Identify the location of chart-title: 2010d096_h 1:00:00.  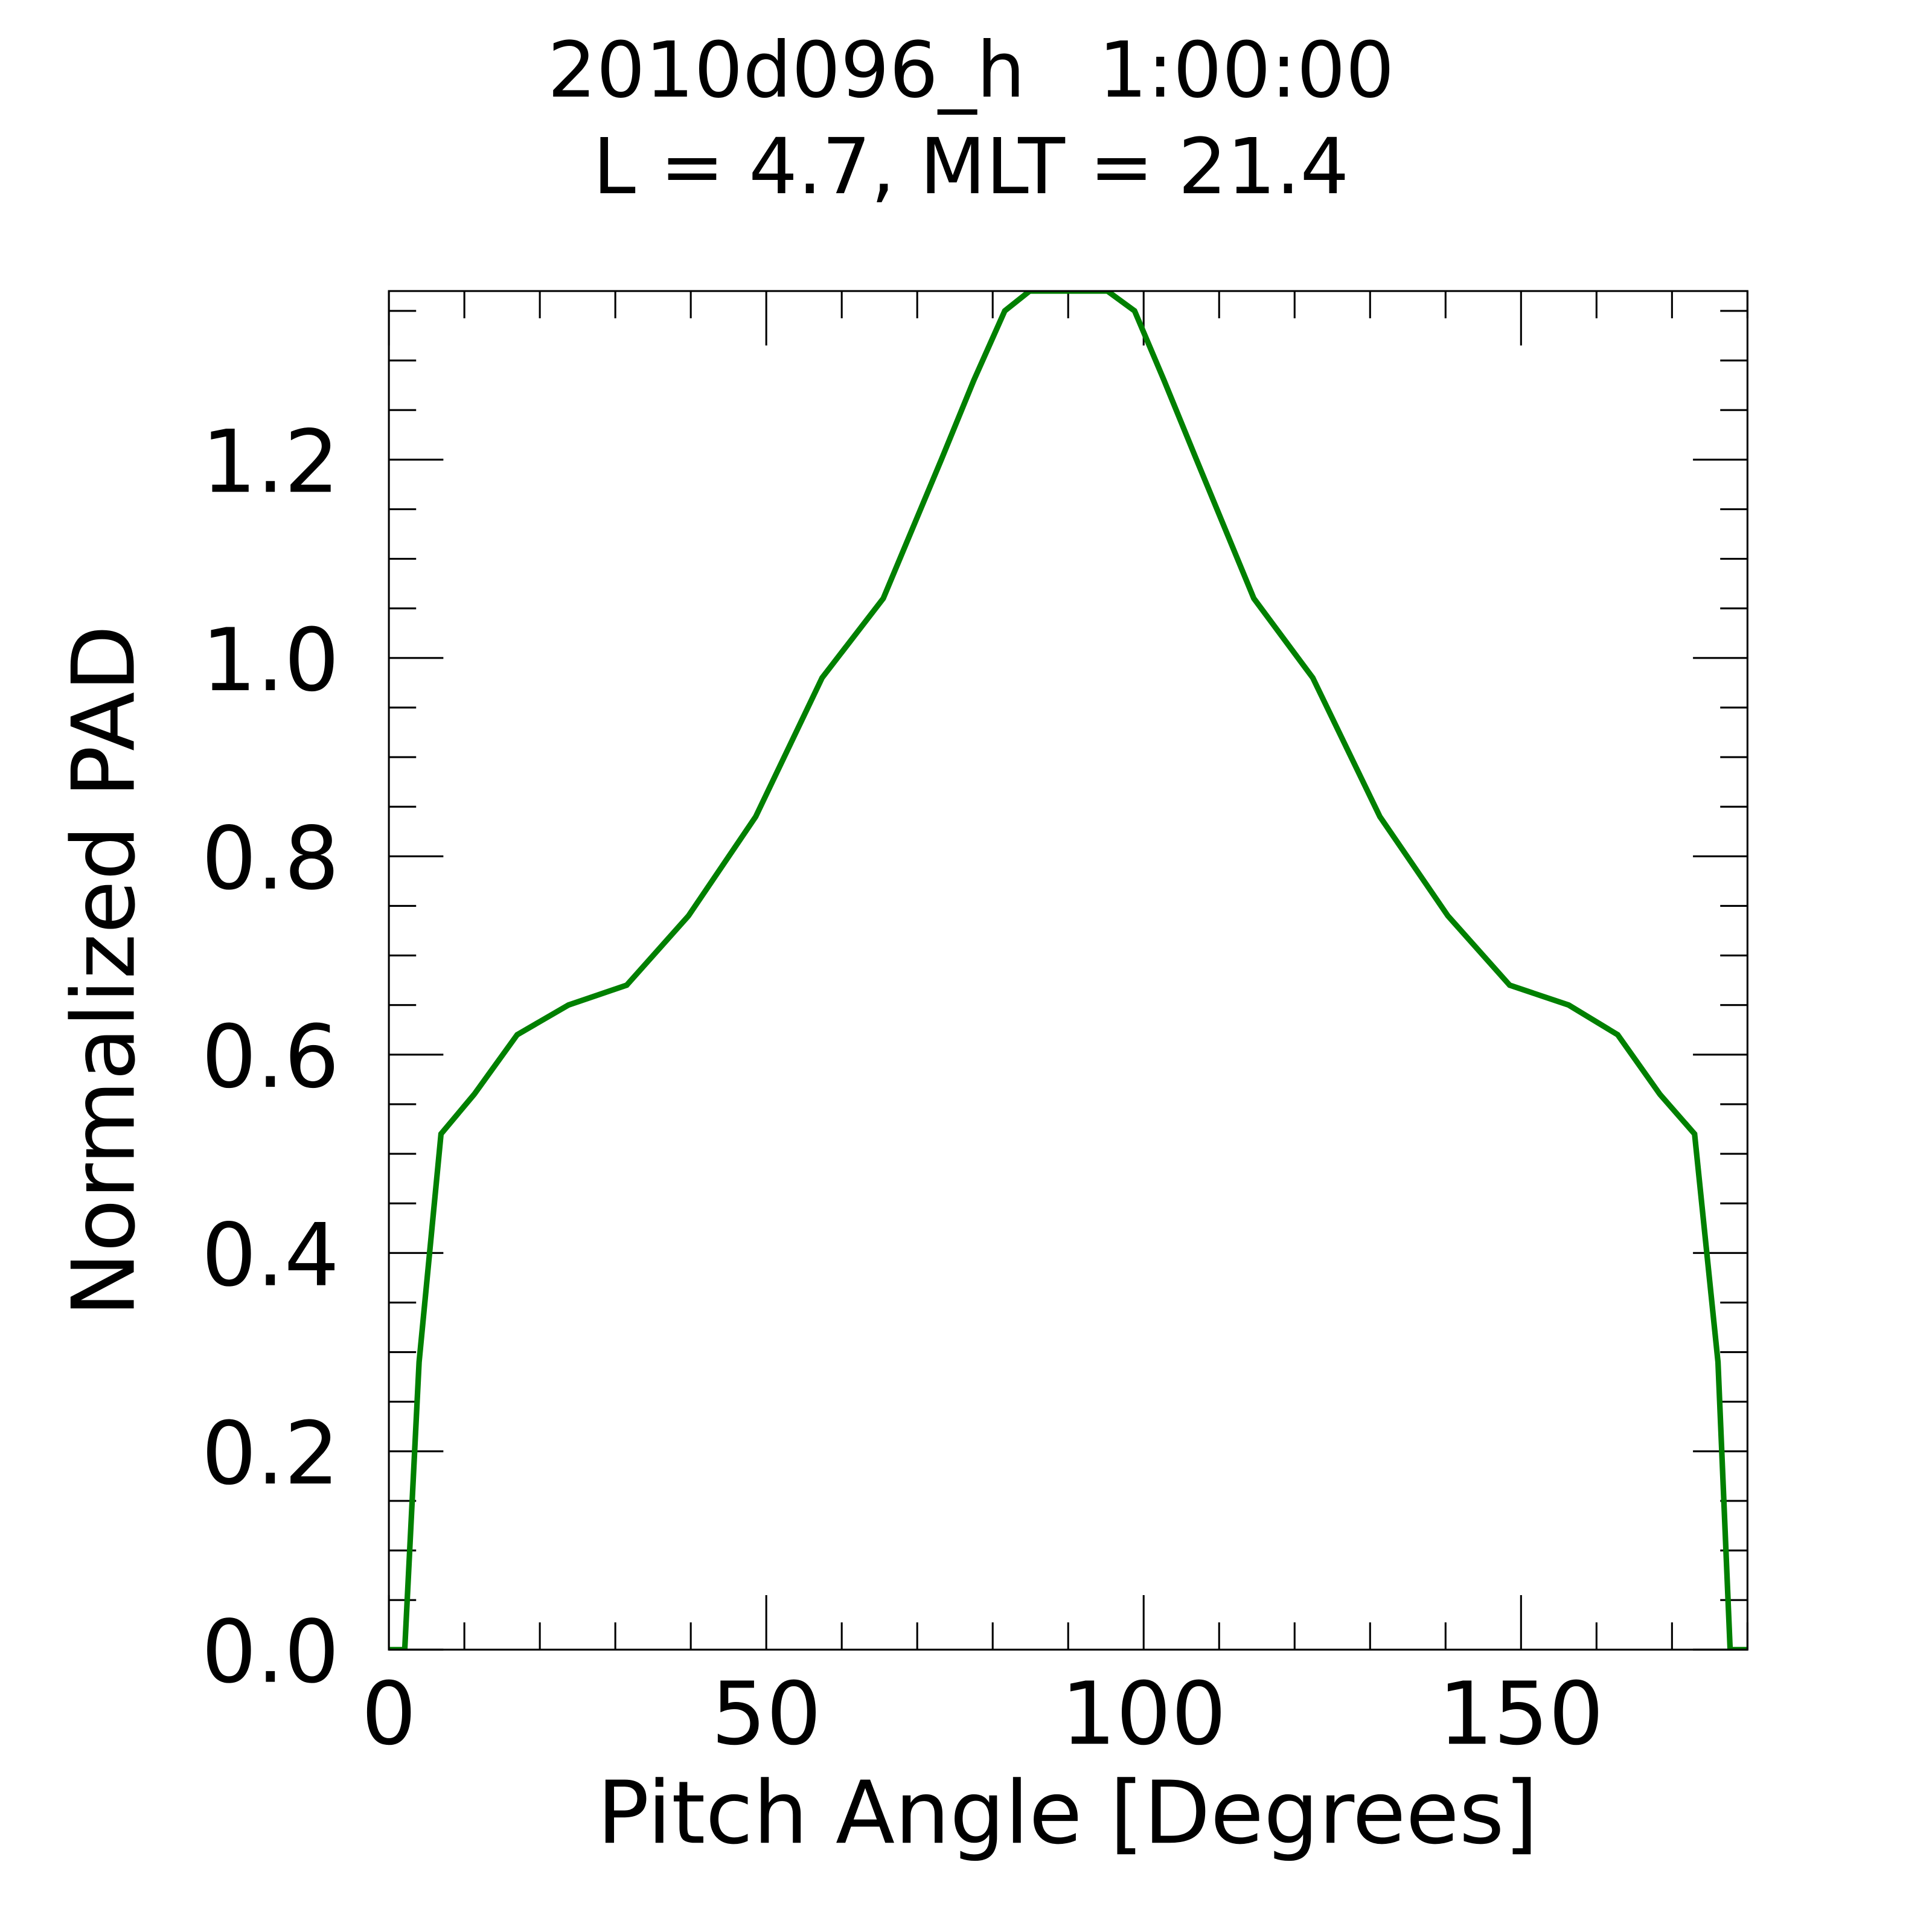
(971, 70).